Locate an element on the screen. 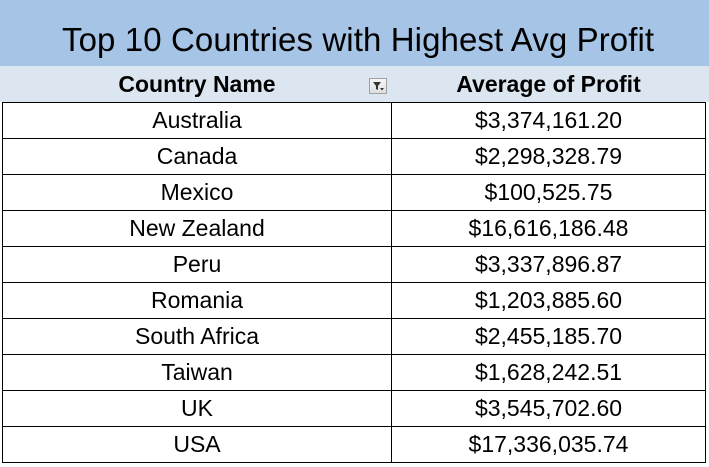 This screenshot has height=467, width=709. average-profit-cell: $2,298,328.79 is located at coordinates (548, 156).